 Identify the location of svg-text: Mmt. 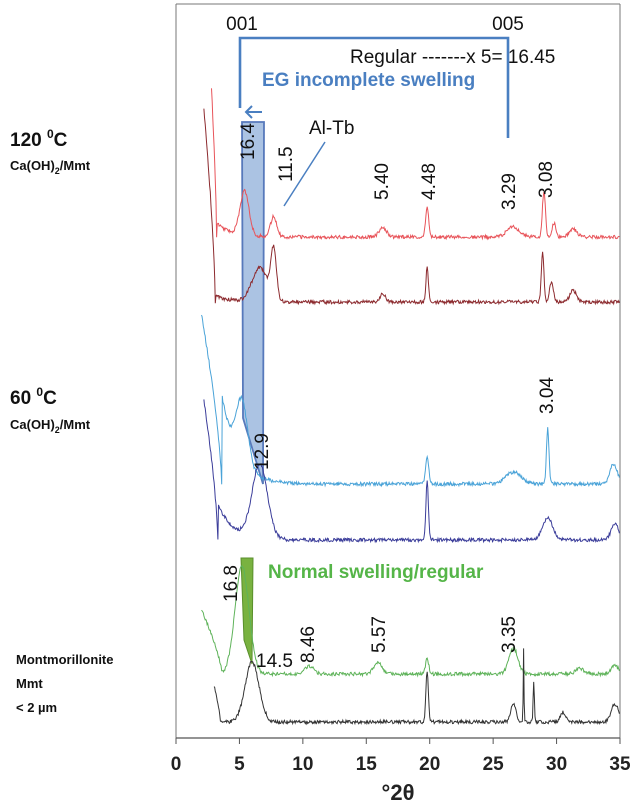
(29, 683).